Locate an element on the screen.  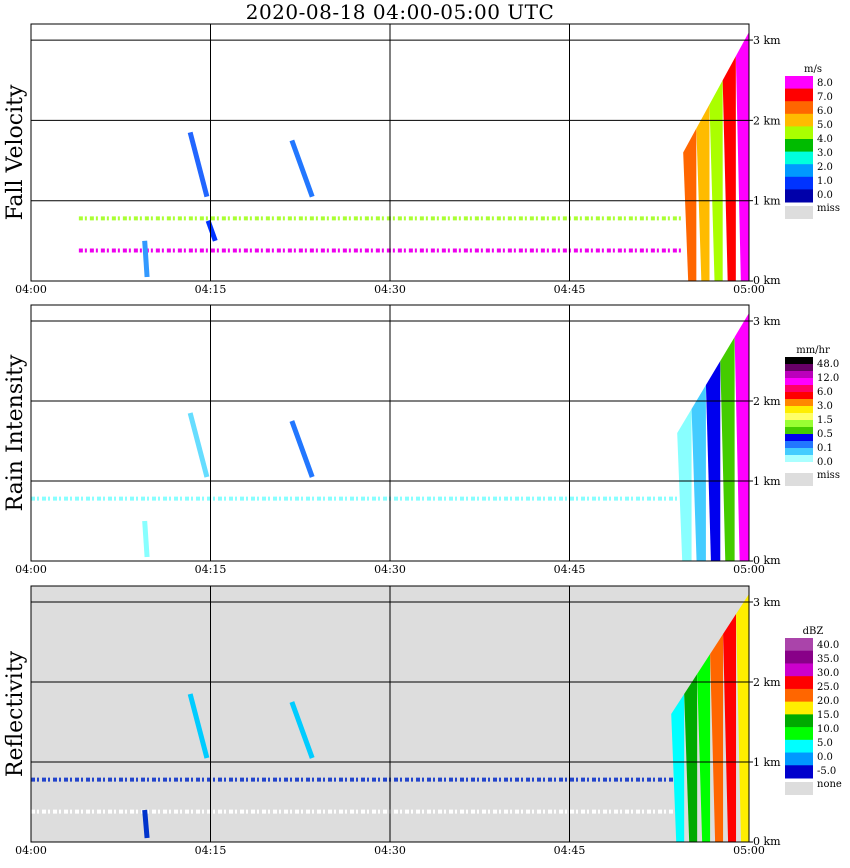
colorbar-label: 4.0 is located at coordinates (825, 139).